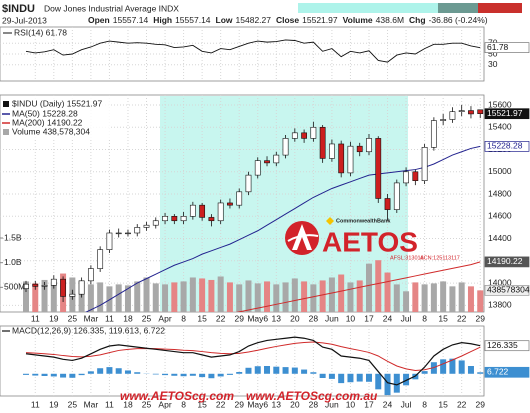  Describe the element at coordinates (500, 305) in the screenshot. I see `y-tick-label: 13800` at that location.